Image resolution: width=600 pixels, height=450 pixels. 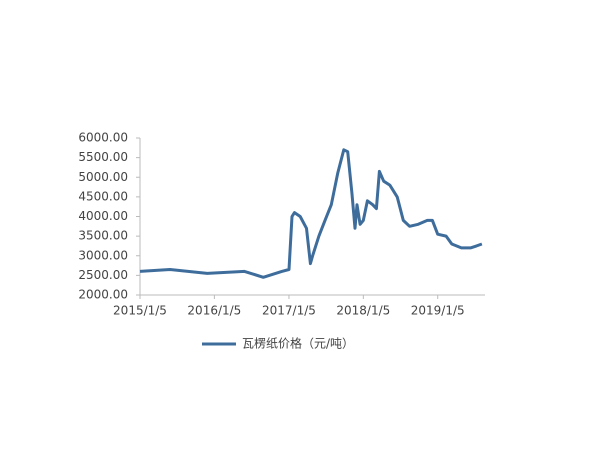 I want to click on x-tick-label: 2016/1/5, so click(x=214, y=311).